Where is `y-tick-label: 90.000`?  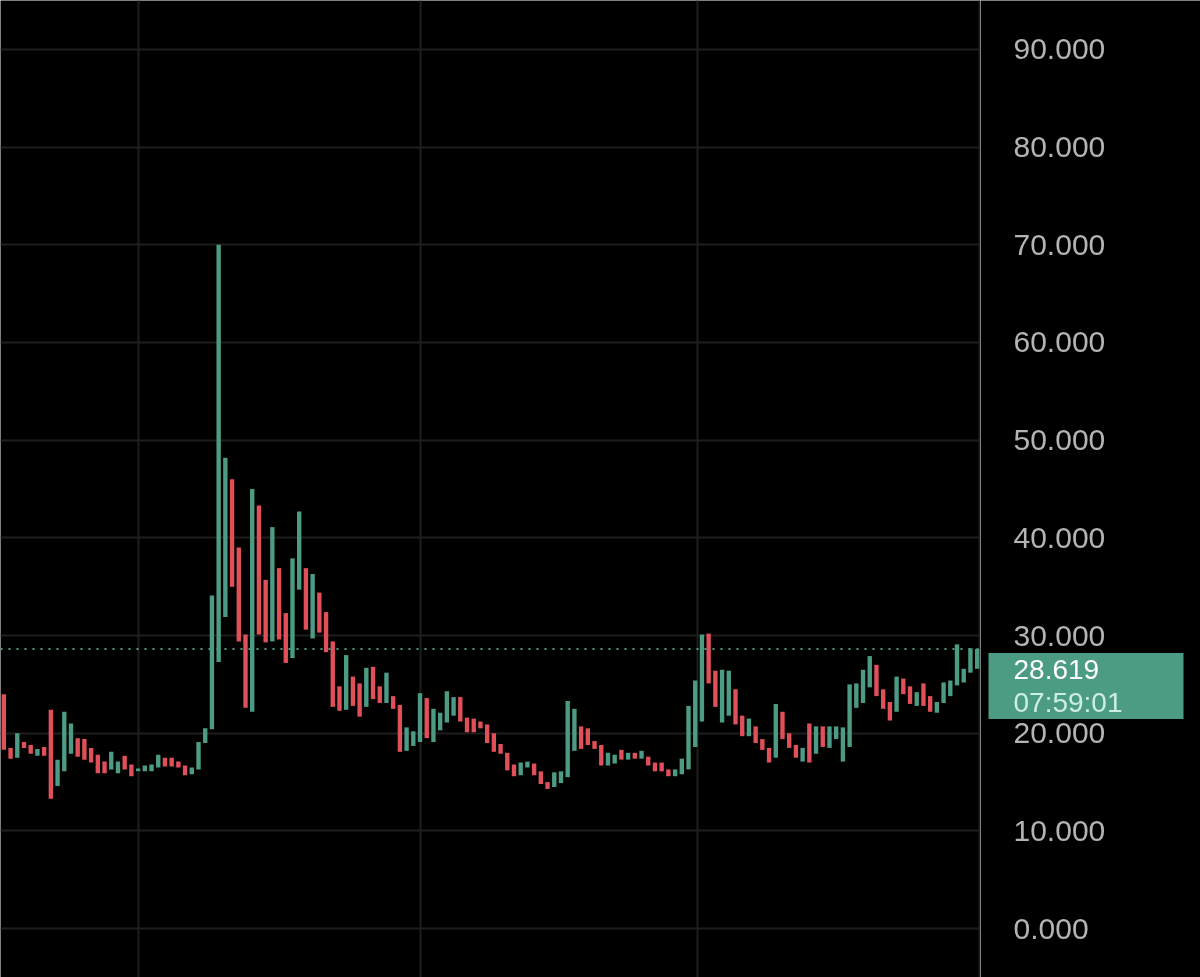 y-tick-label: 90.000 is located at coordinates (1059, 49).